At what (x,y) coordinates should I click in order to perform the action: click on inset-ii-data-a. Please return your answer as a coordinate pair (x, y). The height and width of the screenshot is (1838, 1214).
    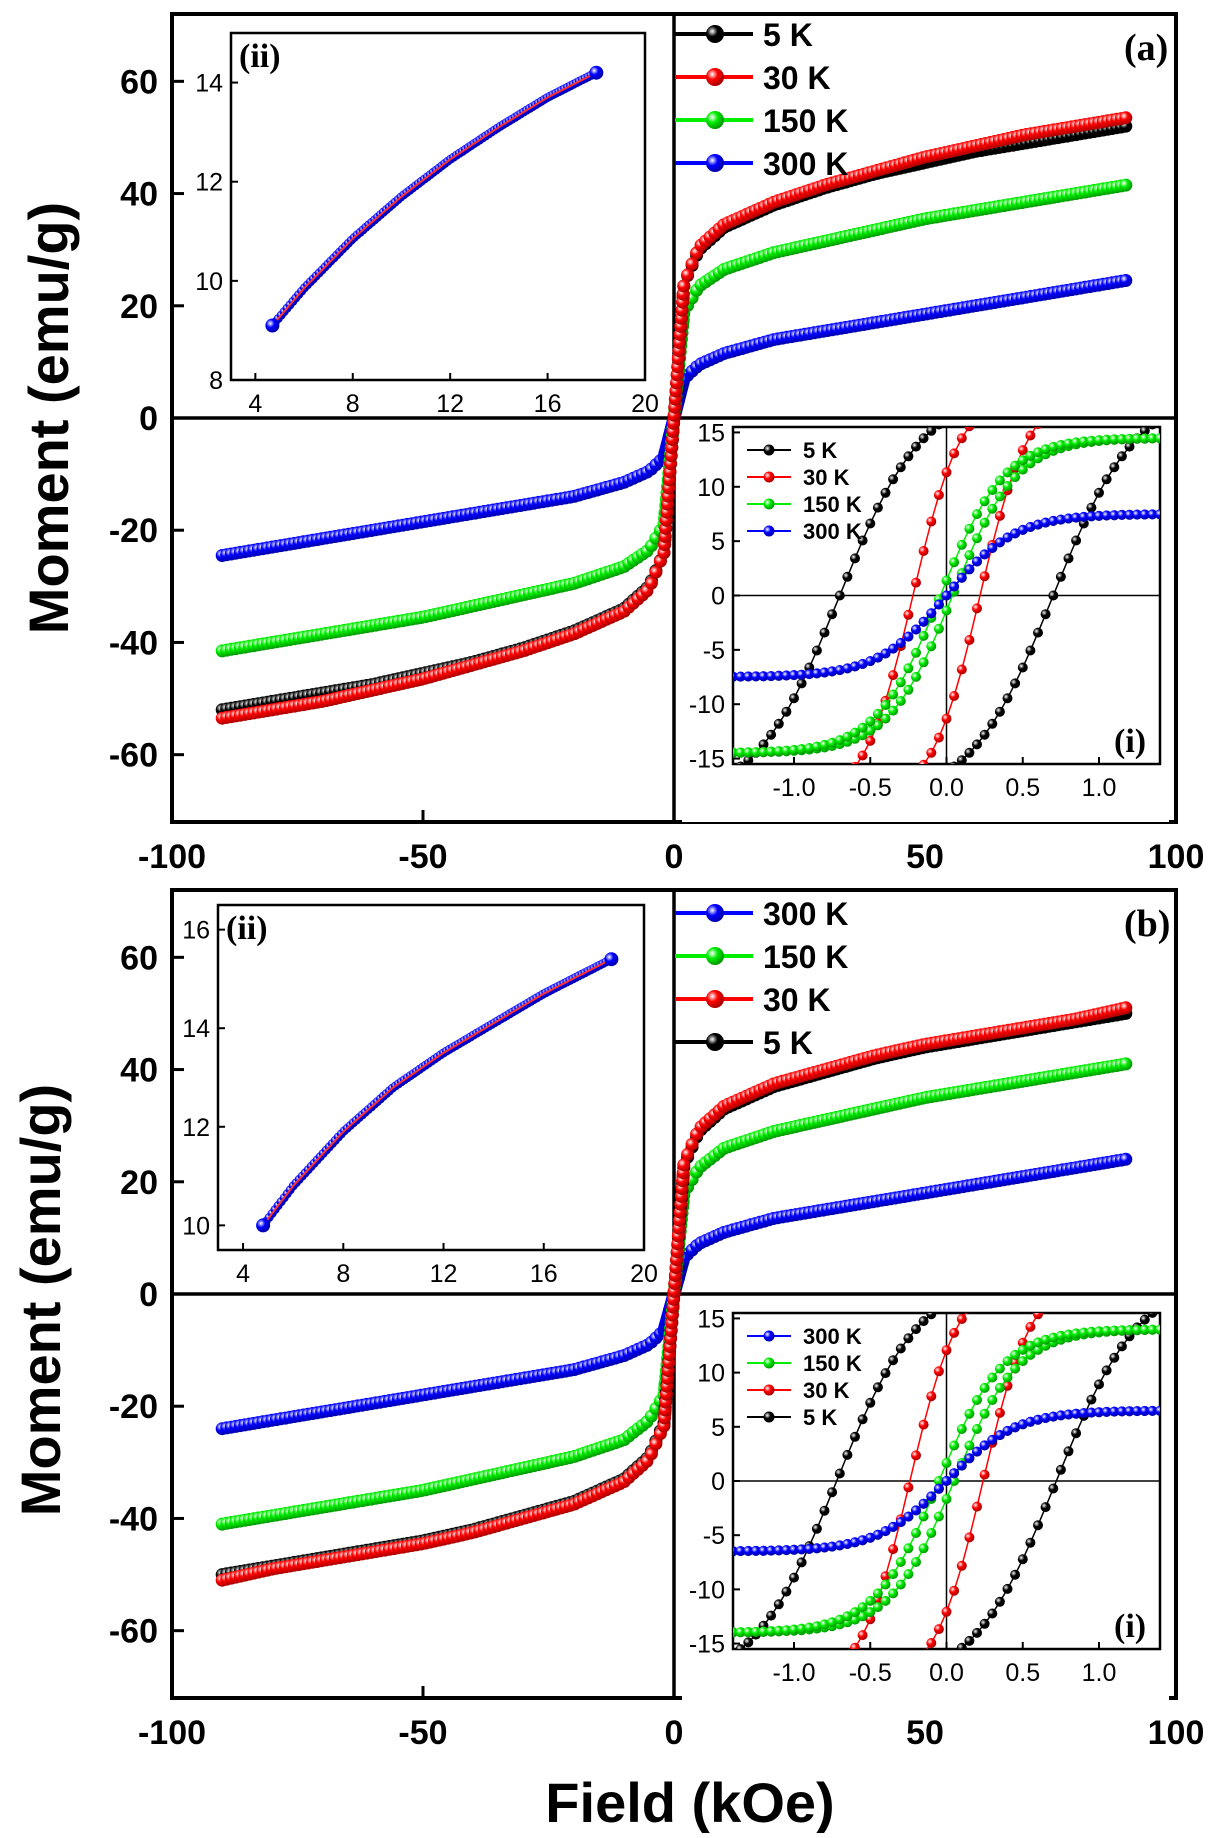
    Looking at the image, I should click on (434, 199).